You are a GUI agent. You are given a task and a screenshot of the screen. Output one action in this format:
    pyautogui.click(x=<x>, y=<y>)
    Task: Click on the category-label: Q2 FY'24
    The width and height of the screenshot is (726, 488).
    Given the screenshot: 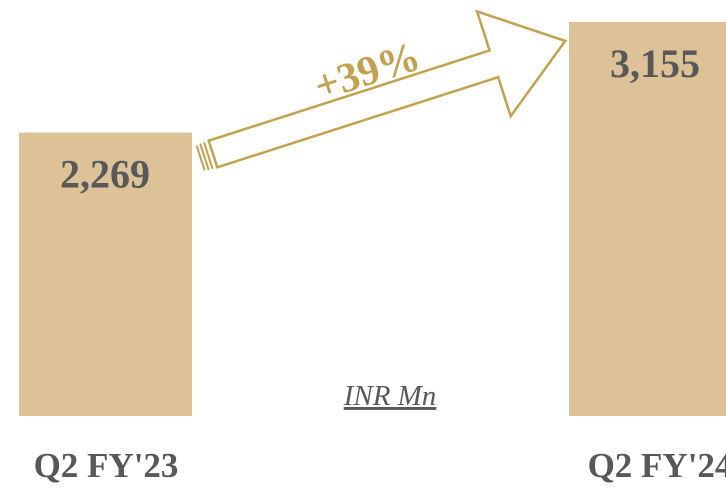 What is the action you would take?
    pyautogui.click(x=657, y=465)
    